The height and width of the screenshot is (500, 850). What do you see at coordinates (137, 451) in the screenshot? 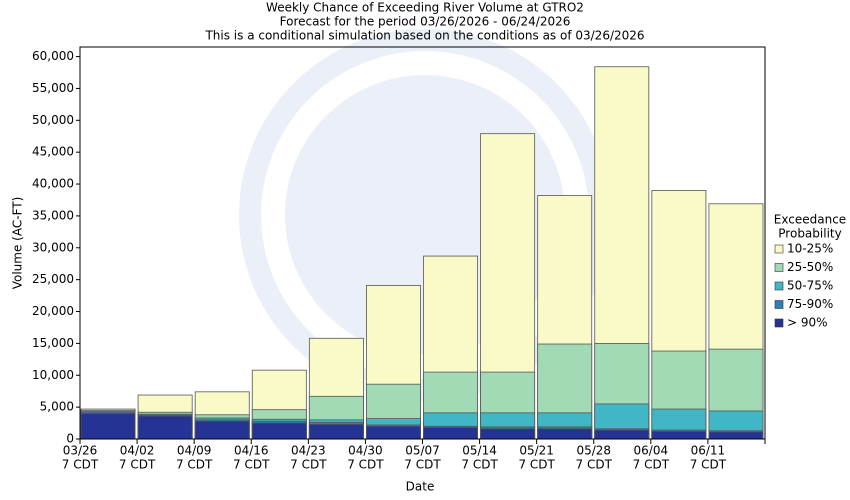
I see `x-tick-label: 04/02` at bounding box center [137, 451].